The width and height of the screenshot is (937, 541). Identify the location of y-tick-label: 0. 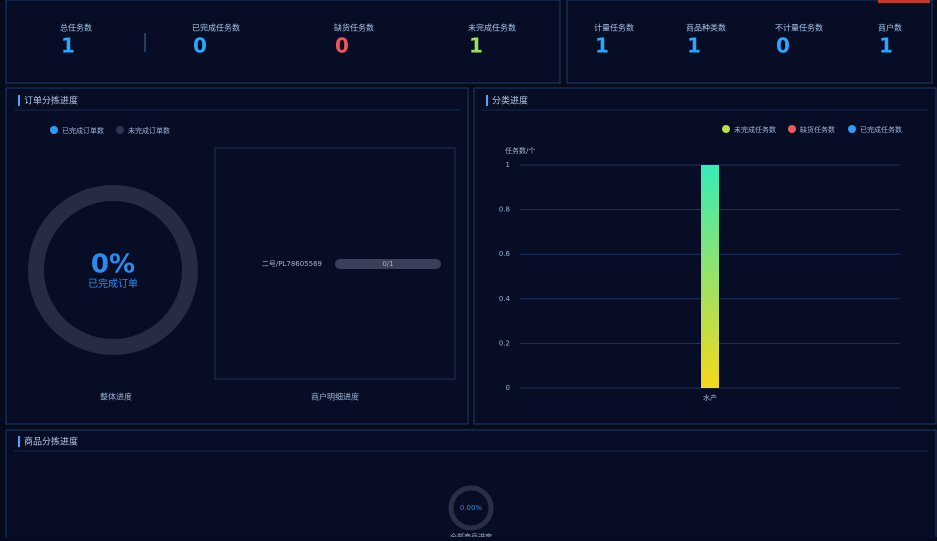
(508, 388).